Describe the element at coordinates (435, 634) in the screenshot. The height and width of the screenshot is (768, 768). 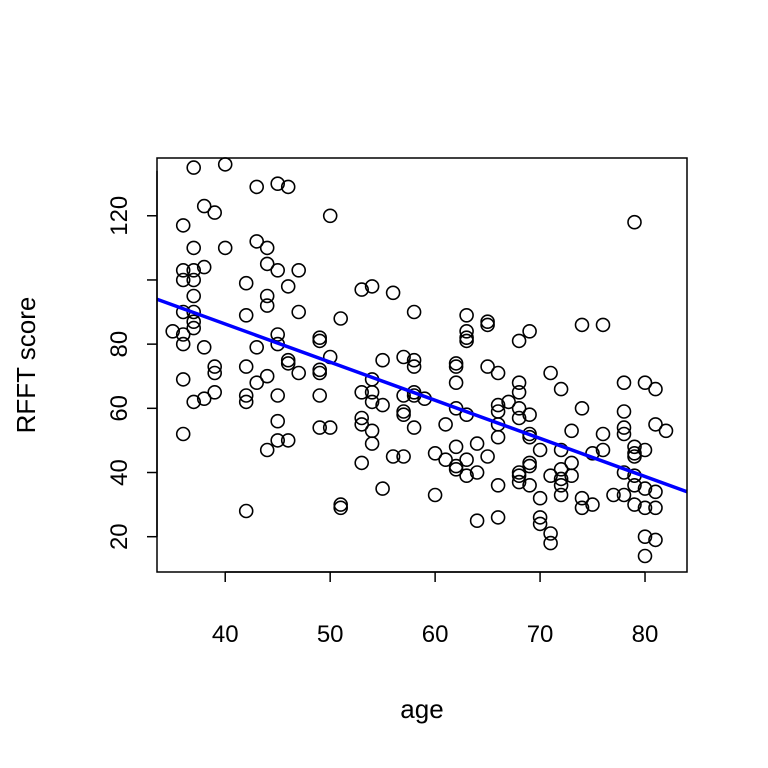
I see `x-tick-label: 60` at that location.